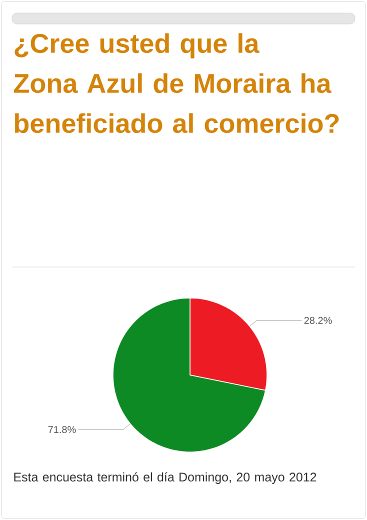  I want to click on data-label: 71.8%, so click(62, 430).